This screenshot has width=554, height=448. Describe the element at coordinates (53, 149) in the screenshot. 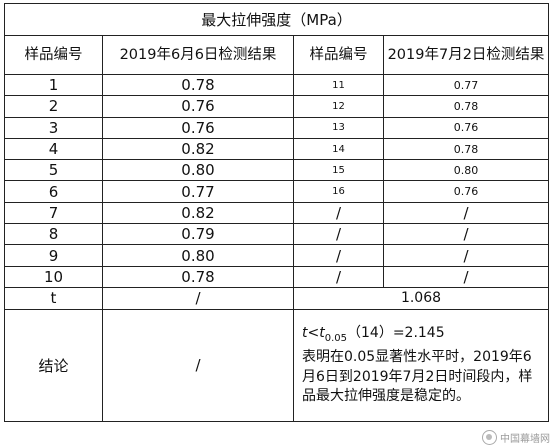

I see `sample-id-june: 4` at that location.